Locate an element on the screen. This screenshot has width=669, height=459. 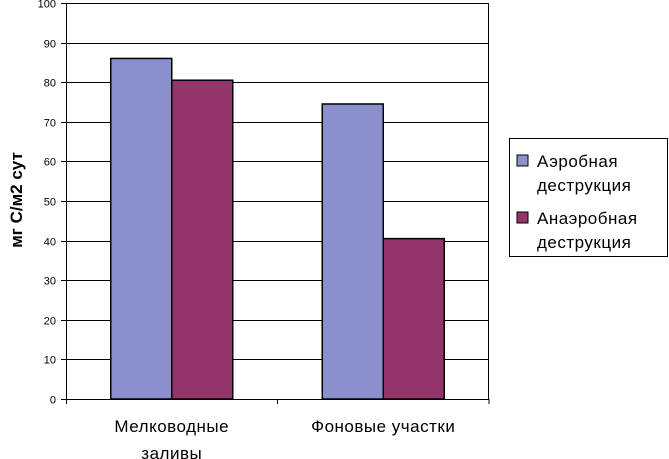
x-category-label: Мелководные is located at coordinates (171, 426).